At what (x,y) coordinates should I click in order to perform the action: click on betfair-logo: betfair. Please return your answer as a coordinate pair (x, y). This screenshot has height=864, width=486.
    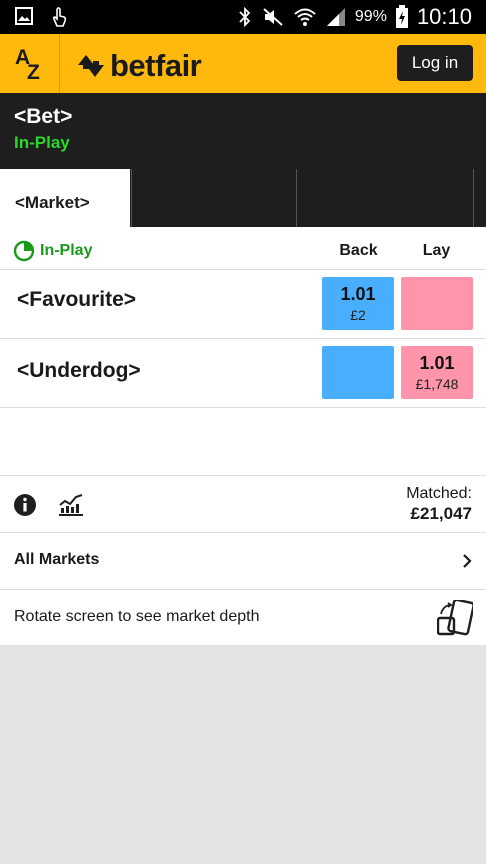
    Looking at the image, I should click on (140, 66).